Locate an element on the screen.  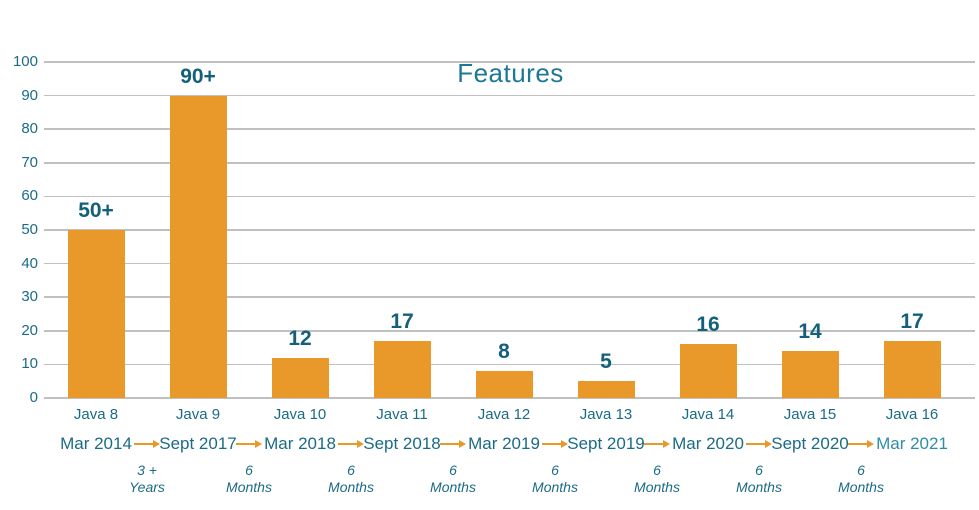
y-axis-tick-label: 20 is located at coordinates (29, 330).